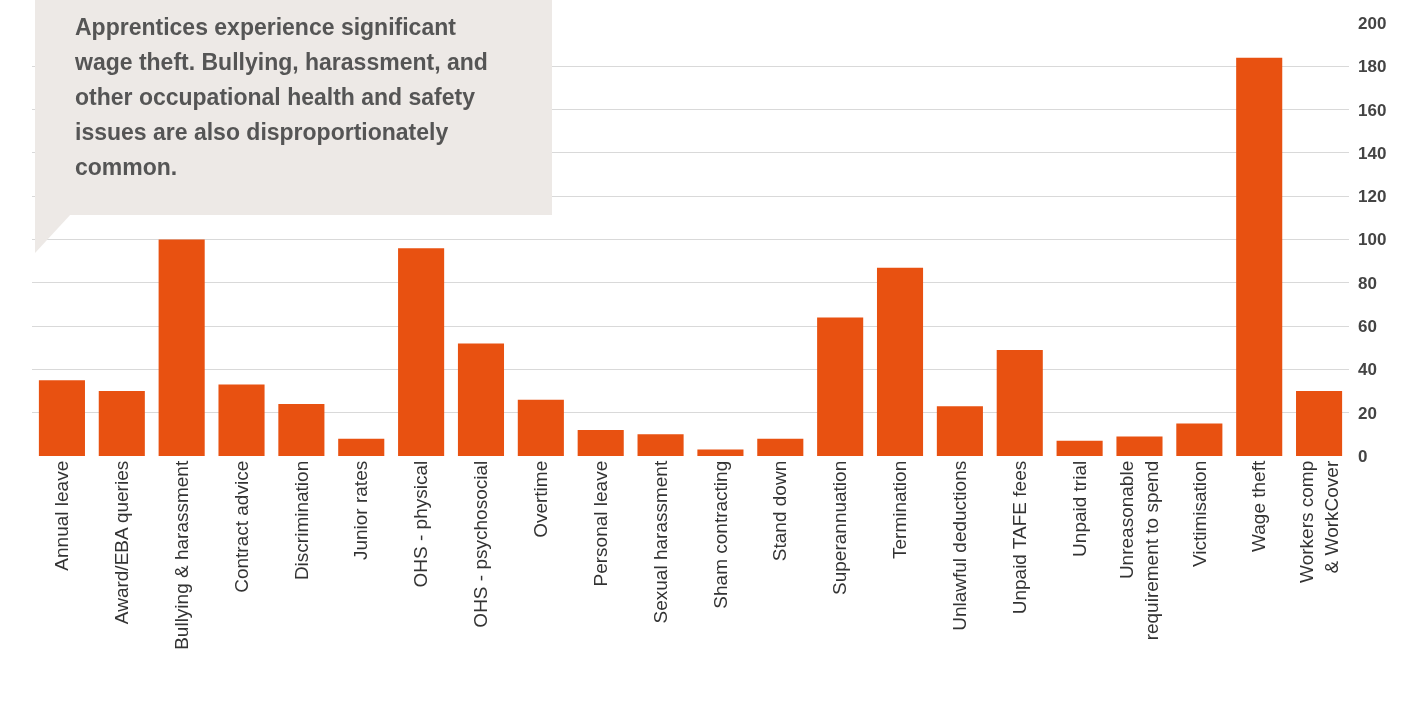 The height and width of the screenshot is (718, 1417). Describe the element at coordinates (1079, 508) in the screenshot. I see `x-tick-label: Unpaid trial` at that location.